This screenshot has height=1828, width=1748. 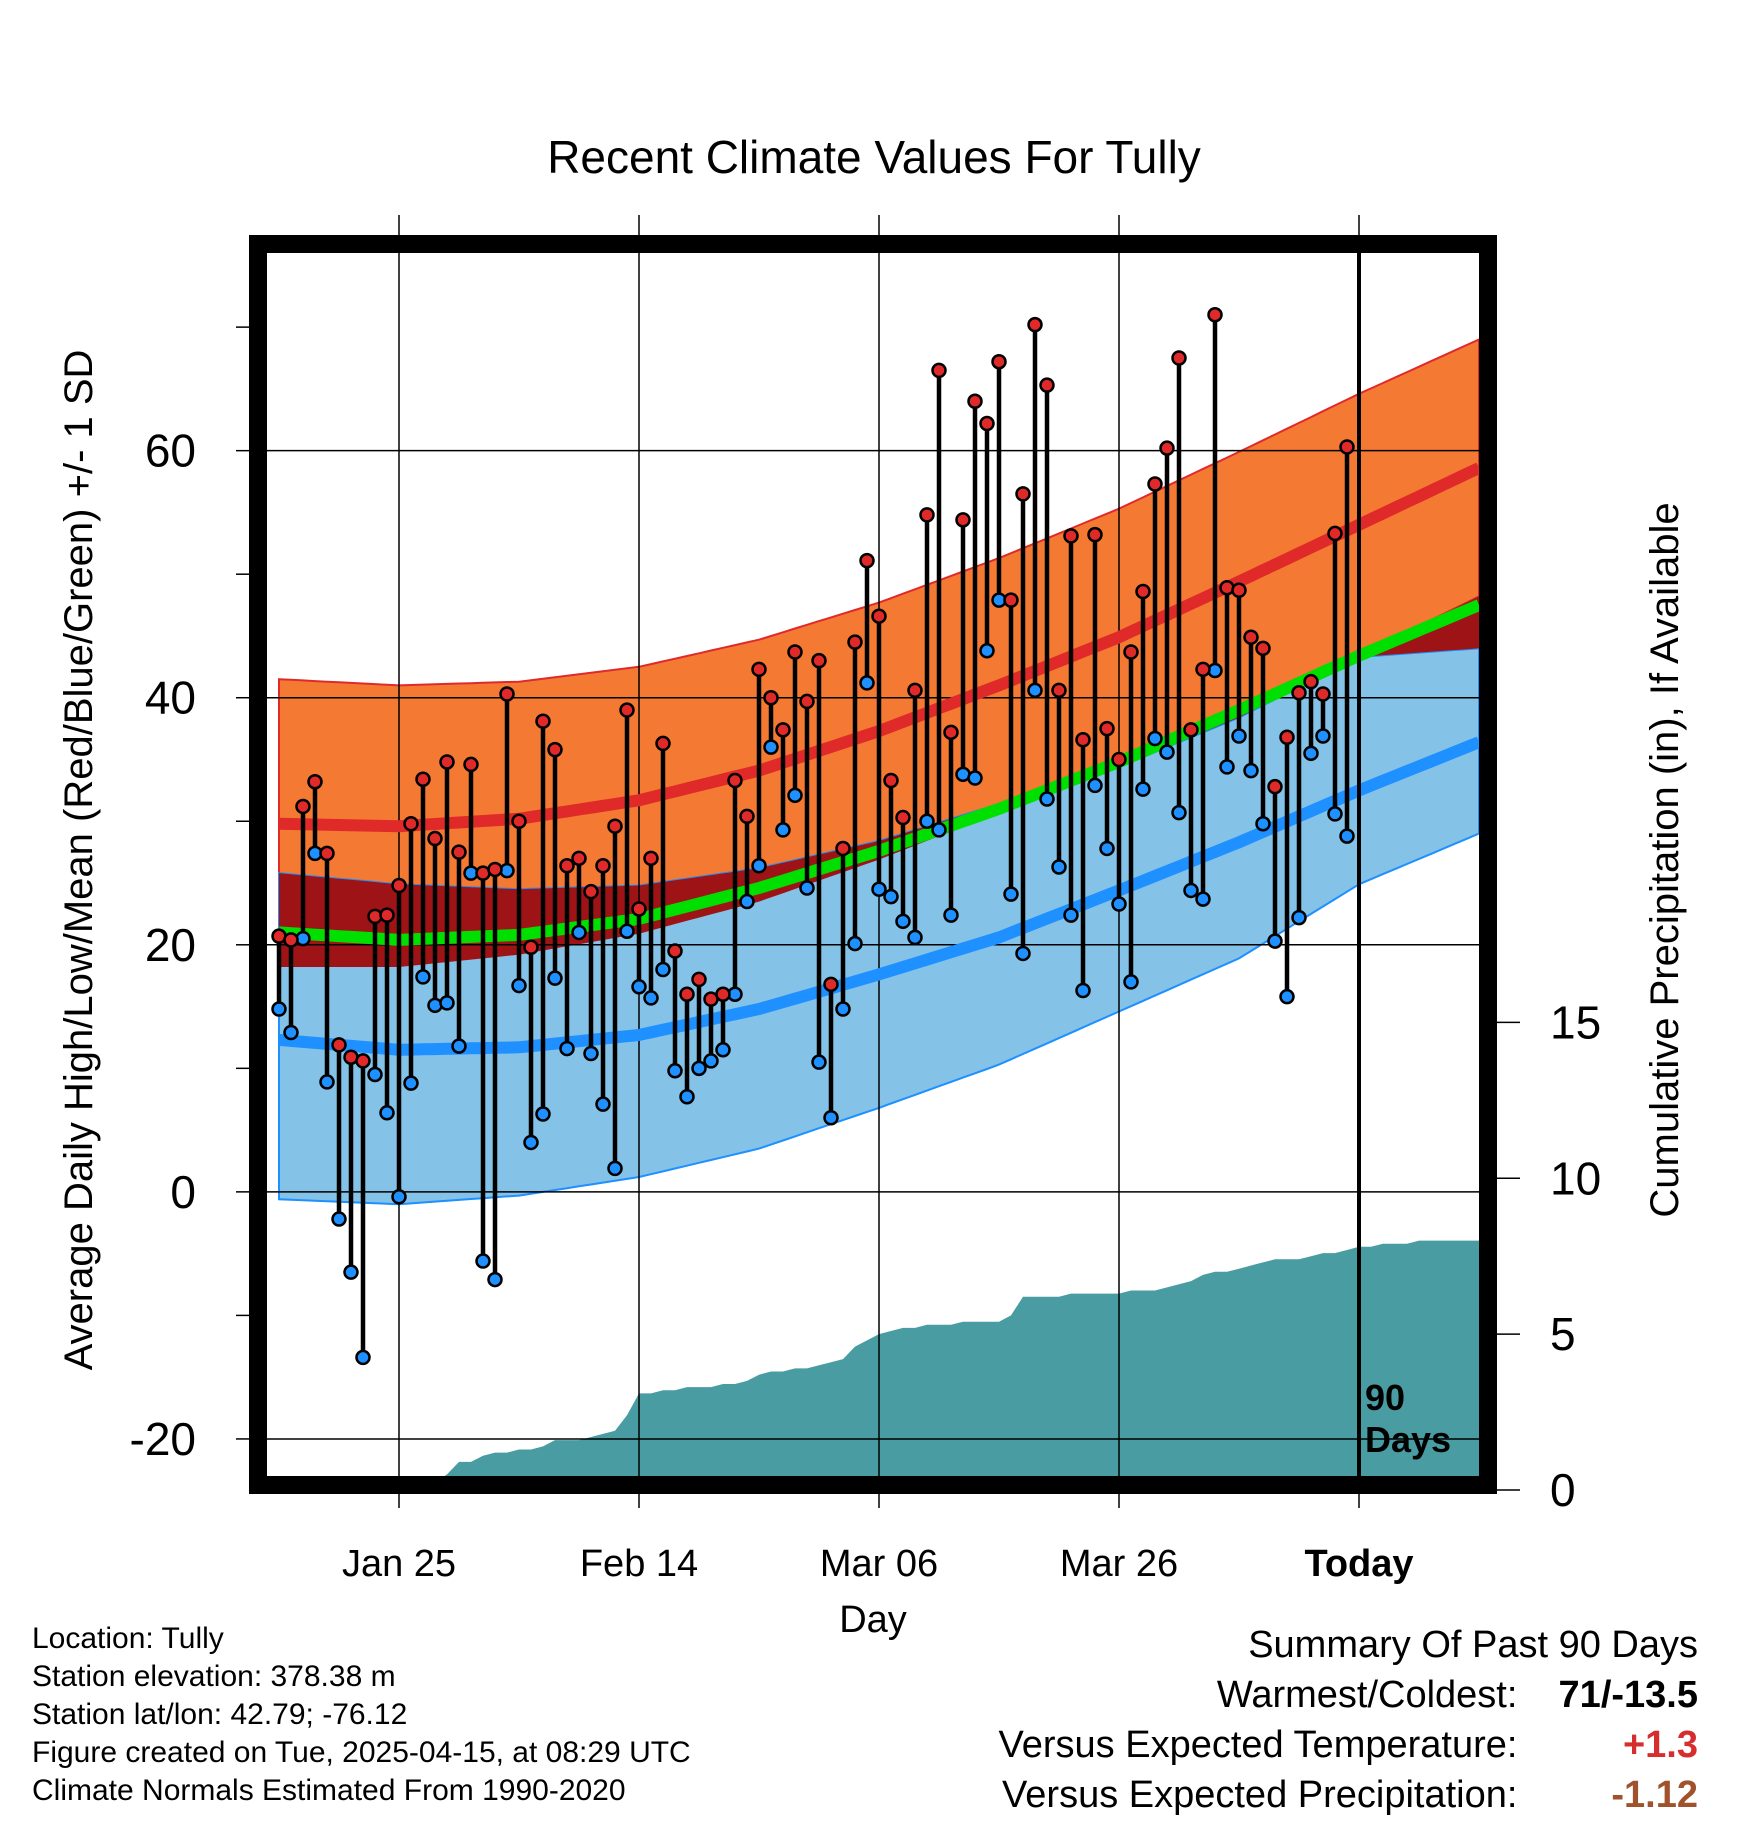 I want to click on warmest-value: 71/-13.5, so click(x=1628, y=1695).